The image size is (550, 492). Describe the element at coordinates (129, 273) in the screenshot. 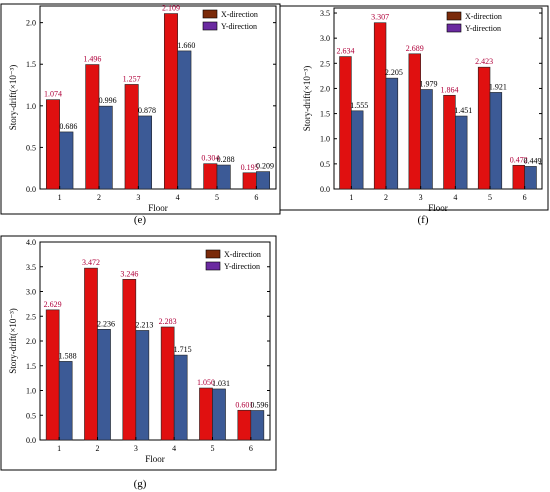

I see `data-label-x: 3.246` at that location.